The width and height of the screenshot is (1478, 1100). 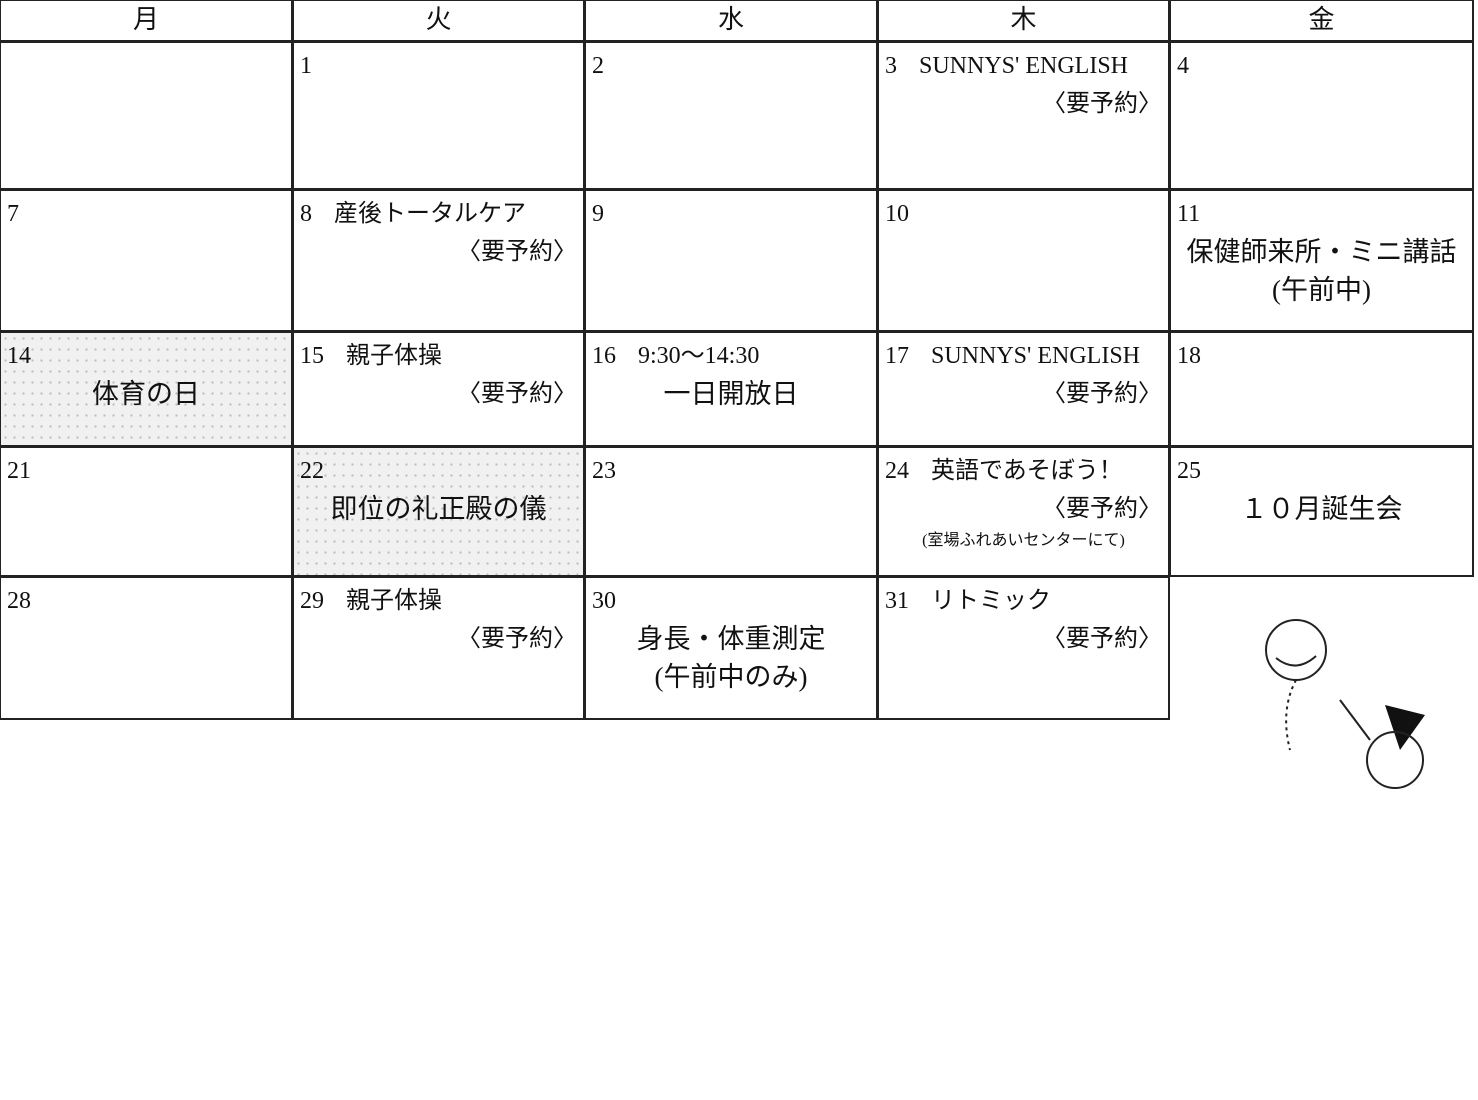 I want to click on day-cell: 30 身長・体重測定 (午前中のみ), so click(x=731, y=648).